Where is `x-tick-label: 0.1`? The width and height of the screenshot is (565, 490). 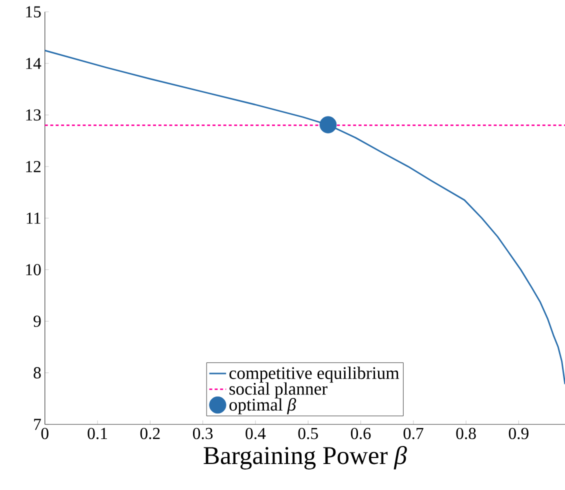 x-tick-label: 0.1 is located at coordinates (97, 434).